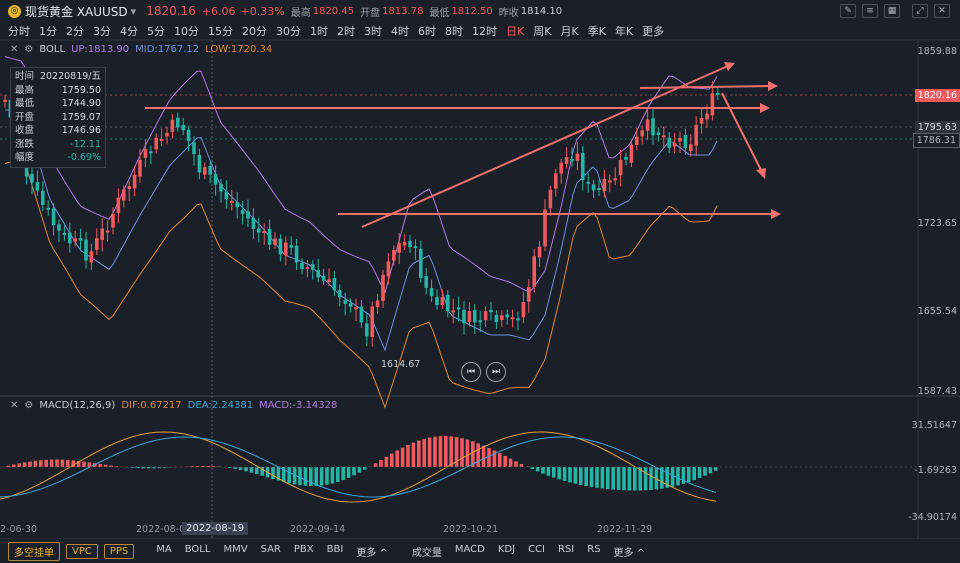  Describe the element at coordinates (496, 372) in the screenshot. I see `scroll-forward-button: ⏭` at that location.